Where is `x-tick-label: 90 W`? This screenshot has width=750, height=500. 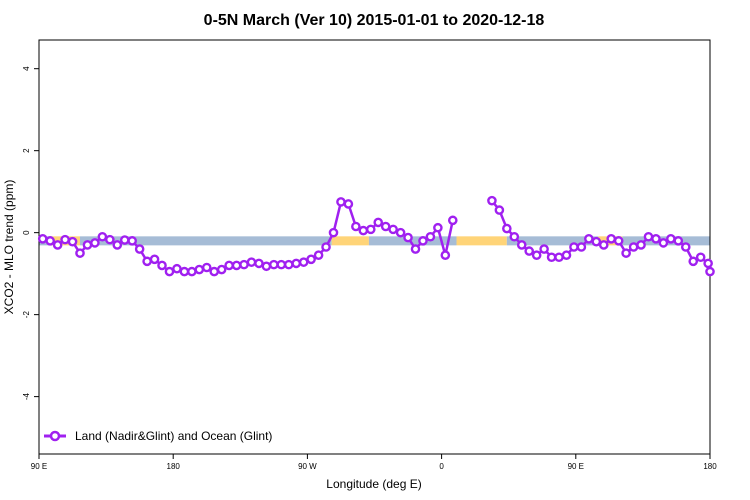
x-tick-label: 90 W is located at coordinates (307, 466).